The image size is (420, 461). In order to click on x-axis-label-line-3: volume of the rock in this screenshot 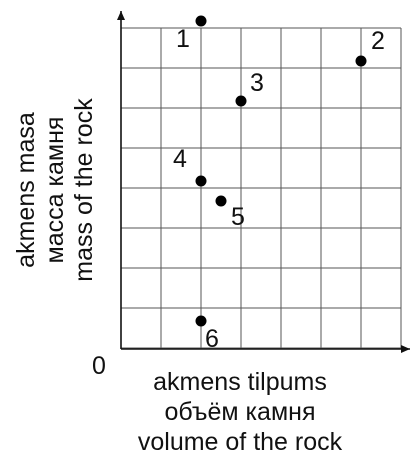, I will do `click(240, 442)`.